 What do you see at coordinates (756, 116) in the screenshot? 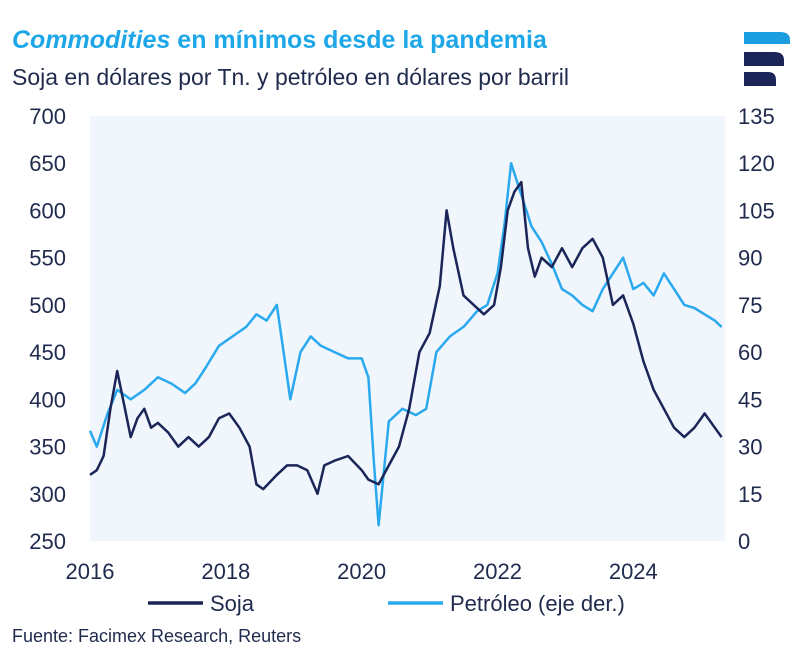
I see `right-y-tick-label: 135` at bounding box center [756, 116].